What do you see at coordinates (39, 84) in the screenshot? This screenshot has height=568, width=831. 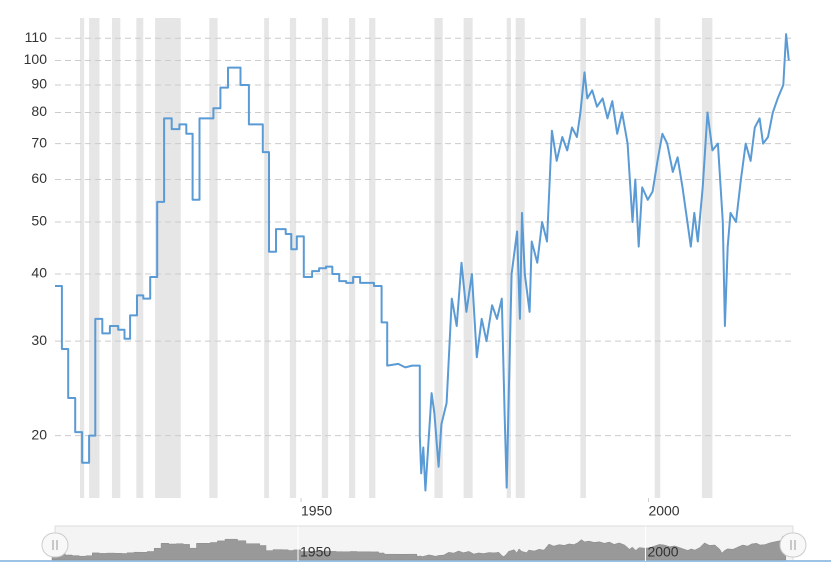 I see `y-tick-label: 90` at bounding box center [39, 84].